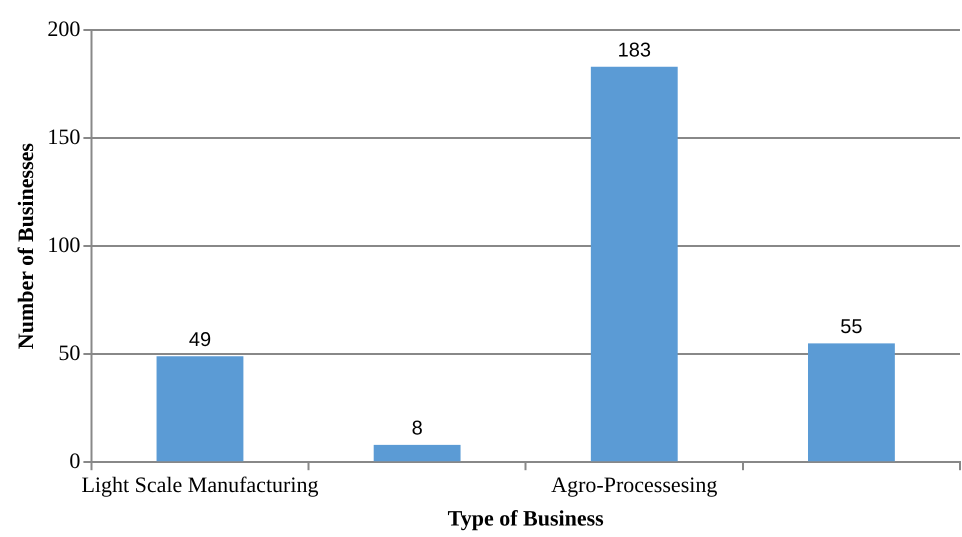 This screenshot has height=537, width=962. What do you see at coordinates (63, 136) in the screenshot?
I see `y-tick-label: 150` at bounding box center [63, 136].